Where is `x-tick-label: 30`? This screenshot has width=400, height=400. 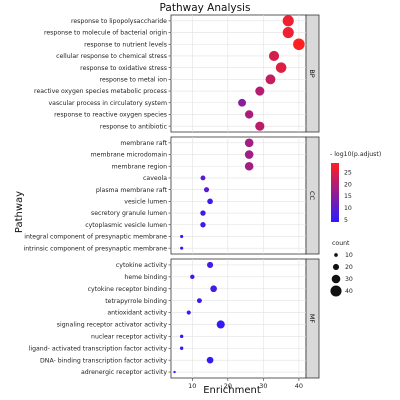
x-tick-label: 30 is located at coordinates (263, 386).